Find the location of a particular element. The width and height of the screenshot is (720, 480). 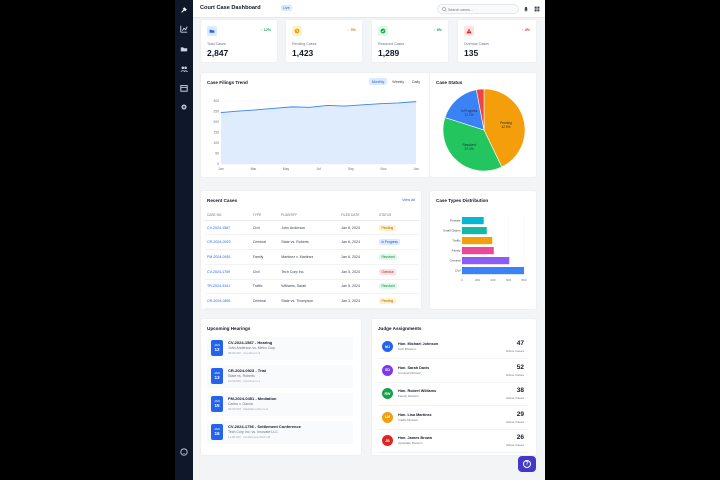

search-input is located at coordinates (482, 9).